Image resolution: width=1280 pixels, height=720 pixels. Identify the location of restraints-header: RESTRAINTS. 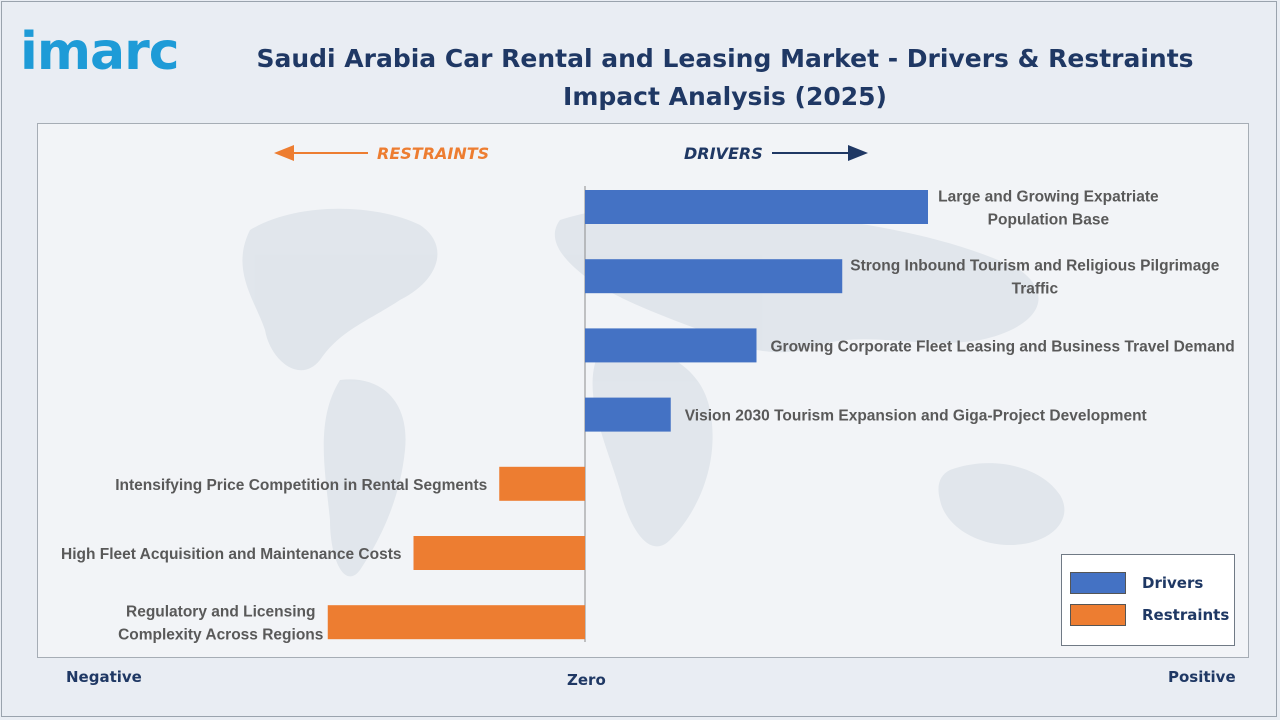
(433, 153).